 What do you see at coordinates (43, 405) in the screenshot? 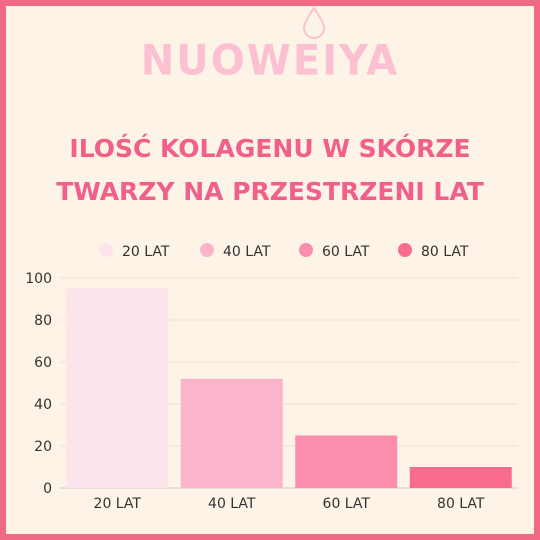
I see `y-tick-label: 40` at bounding box center [43, 405].